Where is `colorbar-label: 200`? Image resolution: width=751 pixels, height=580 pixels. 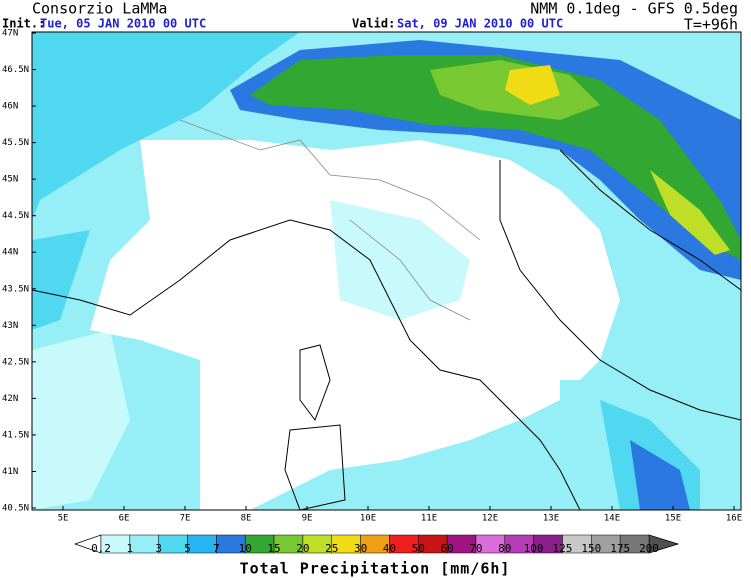
colorbar-label: 200 is located at coordinates (649, 548).